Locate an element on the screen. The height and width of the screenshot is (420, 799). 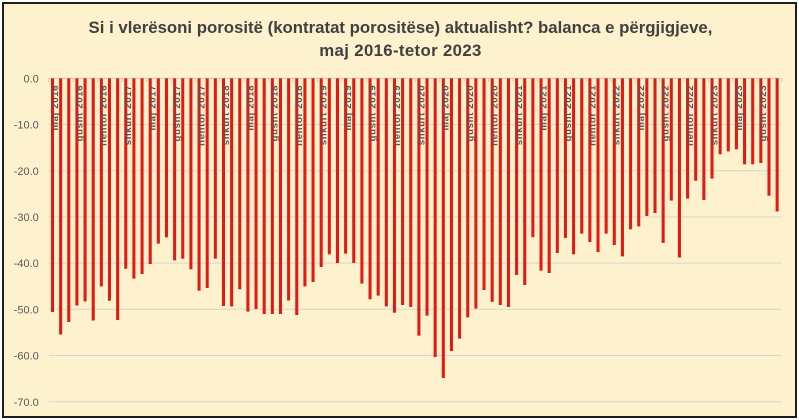
svg-text: gusht 2022 is located at coordinates (666, 113).